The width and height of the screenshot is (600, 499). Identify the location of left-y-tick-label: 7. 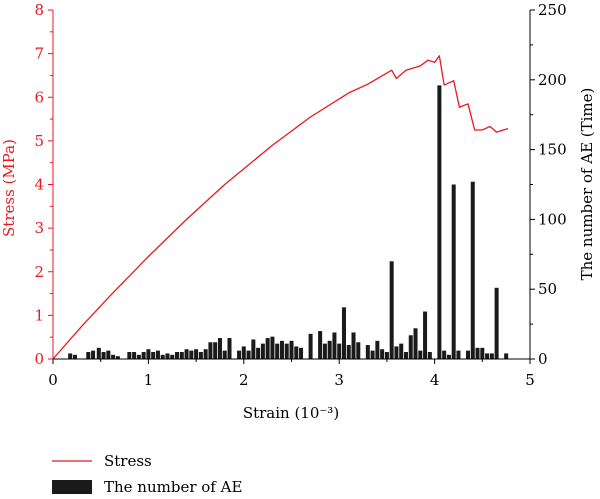
(39, 54).